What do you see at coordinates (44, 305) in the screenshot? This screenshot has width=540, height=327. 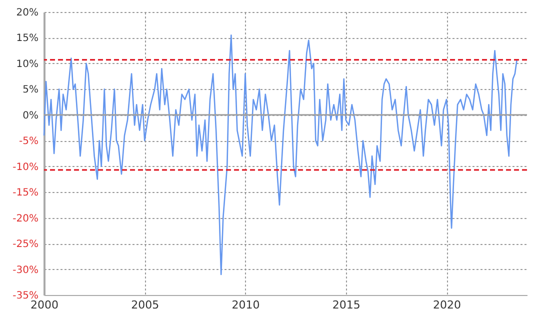 I see `x-tick-label: 2000` at bounding box center [44, 305].